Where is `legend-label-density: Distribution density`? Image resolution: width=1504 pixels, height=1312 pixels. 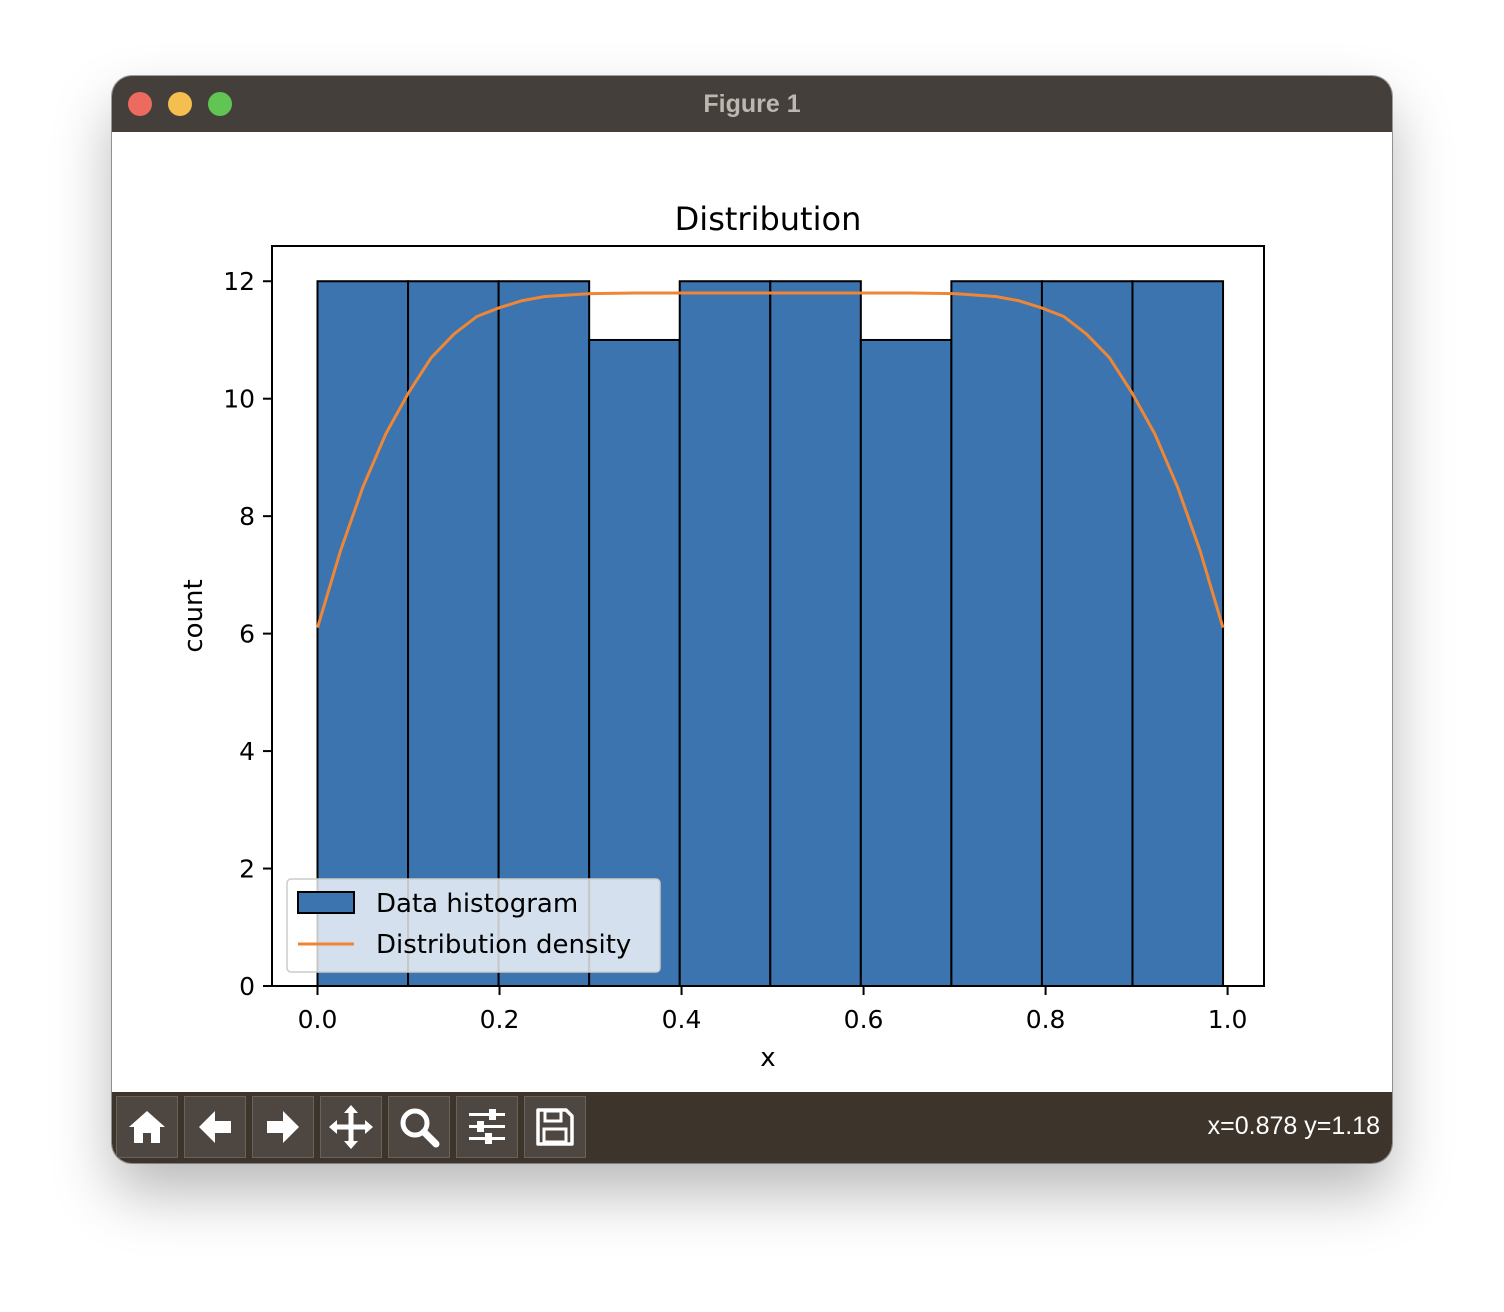 legend-label-density: Distribution density is located at coordinates (503, 945).